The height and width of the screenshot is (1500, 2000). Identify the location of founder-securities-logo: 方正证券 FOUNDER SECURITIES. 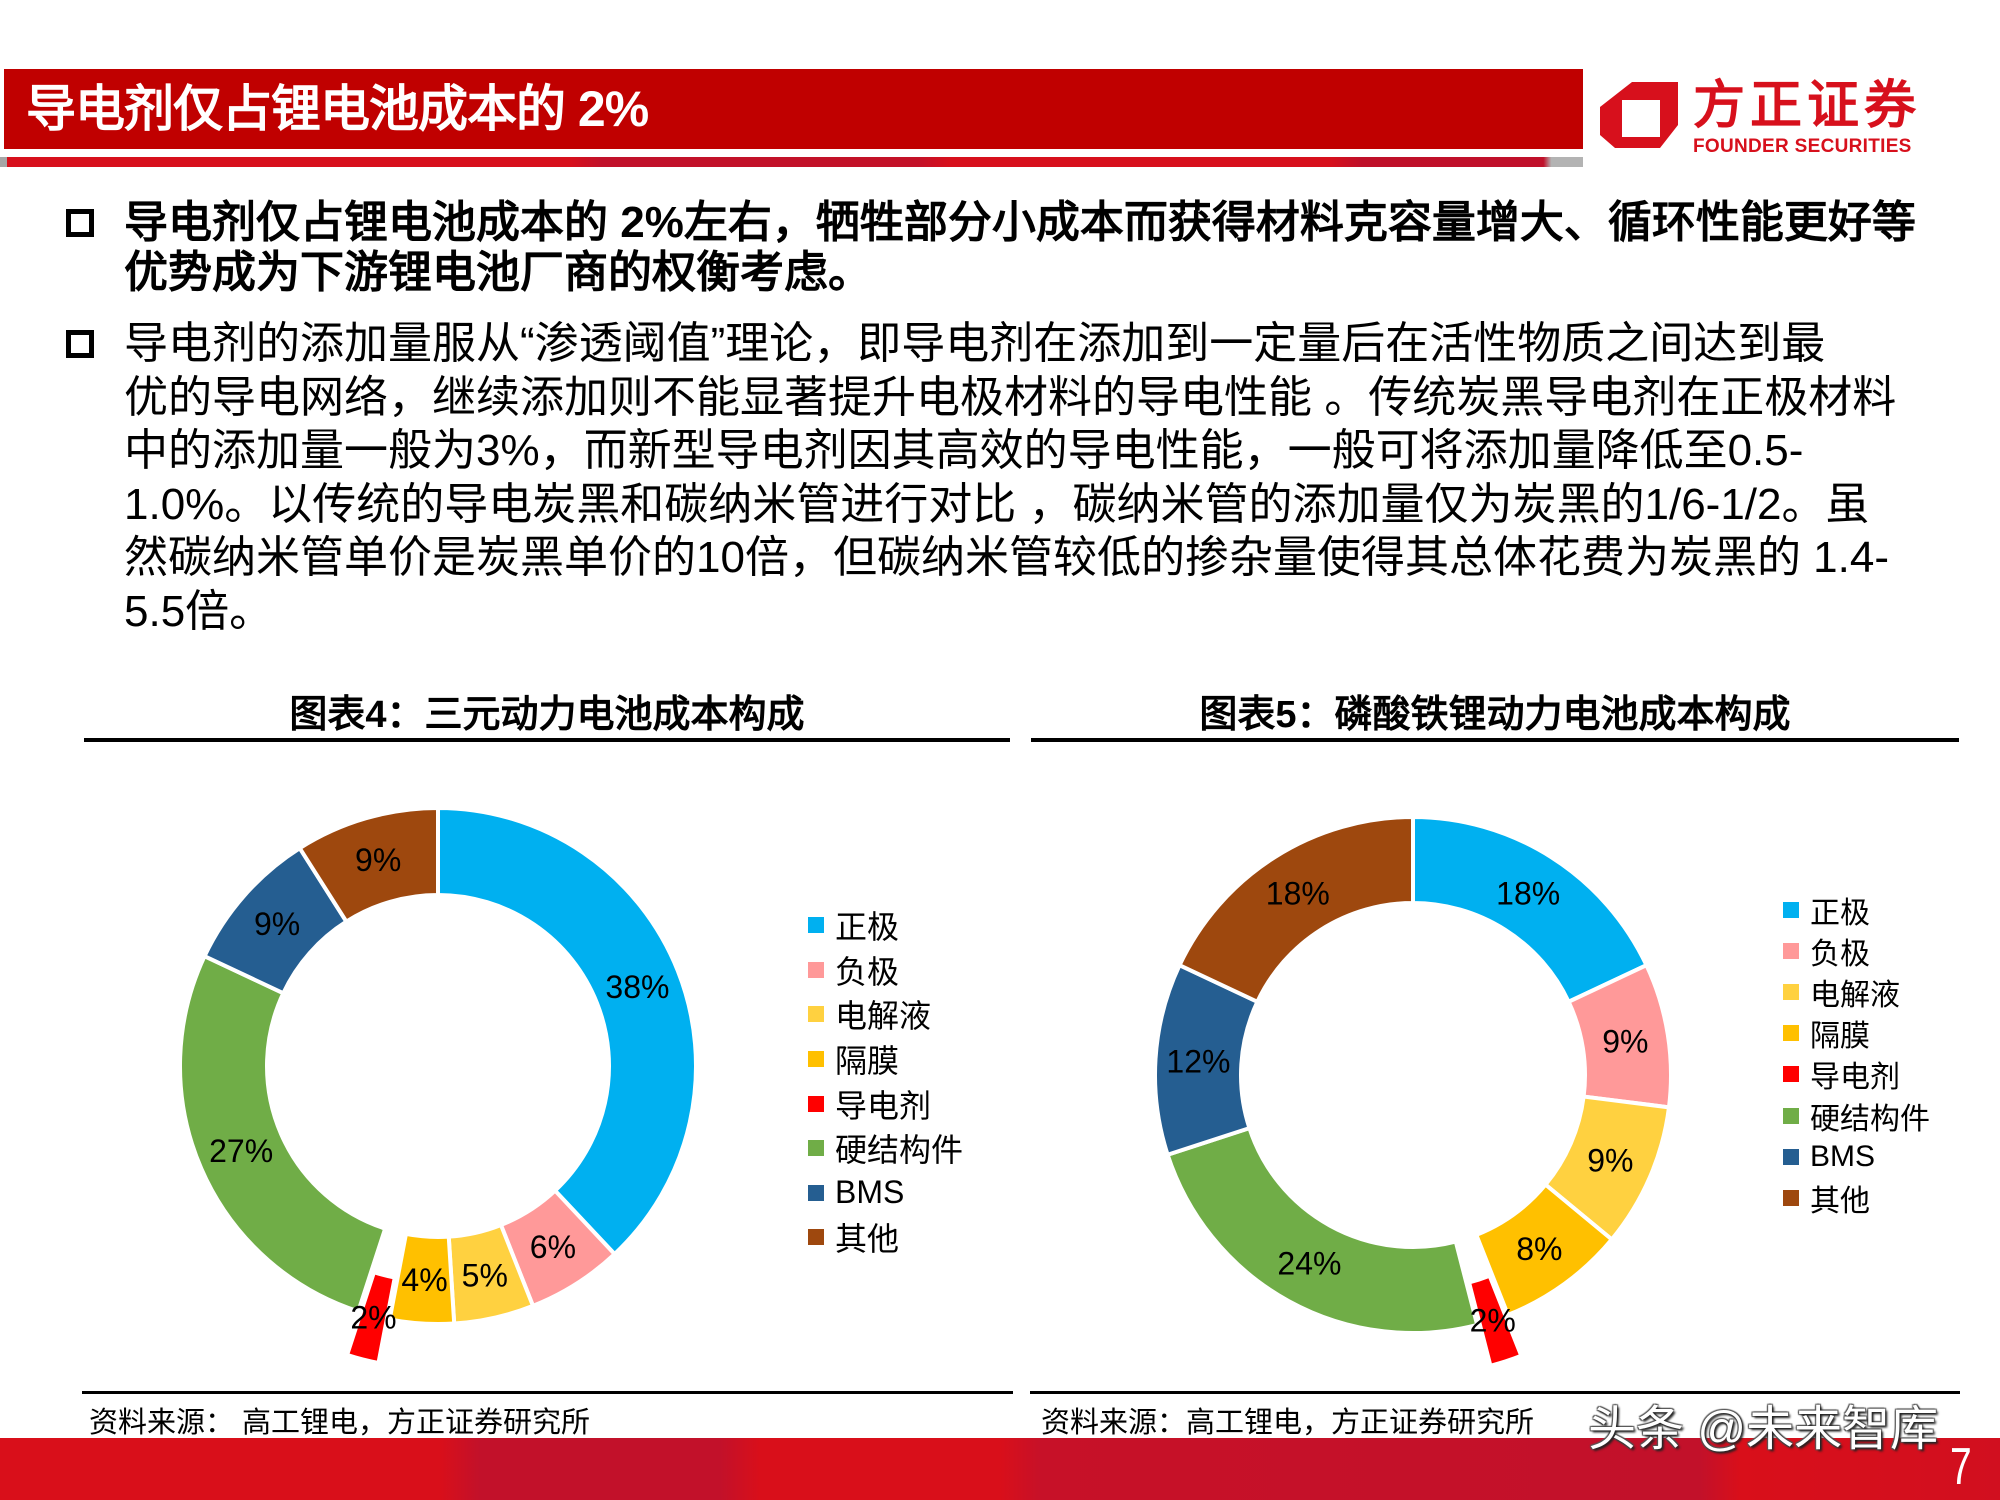
(1763, 120).